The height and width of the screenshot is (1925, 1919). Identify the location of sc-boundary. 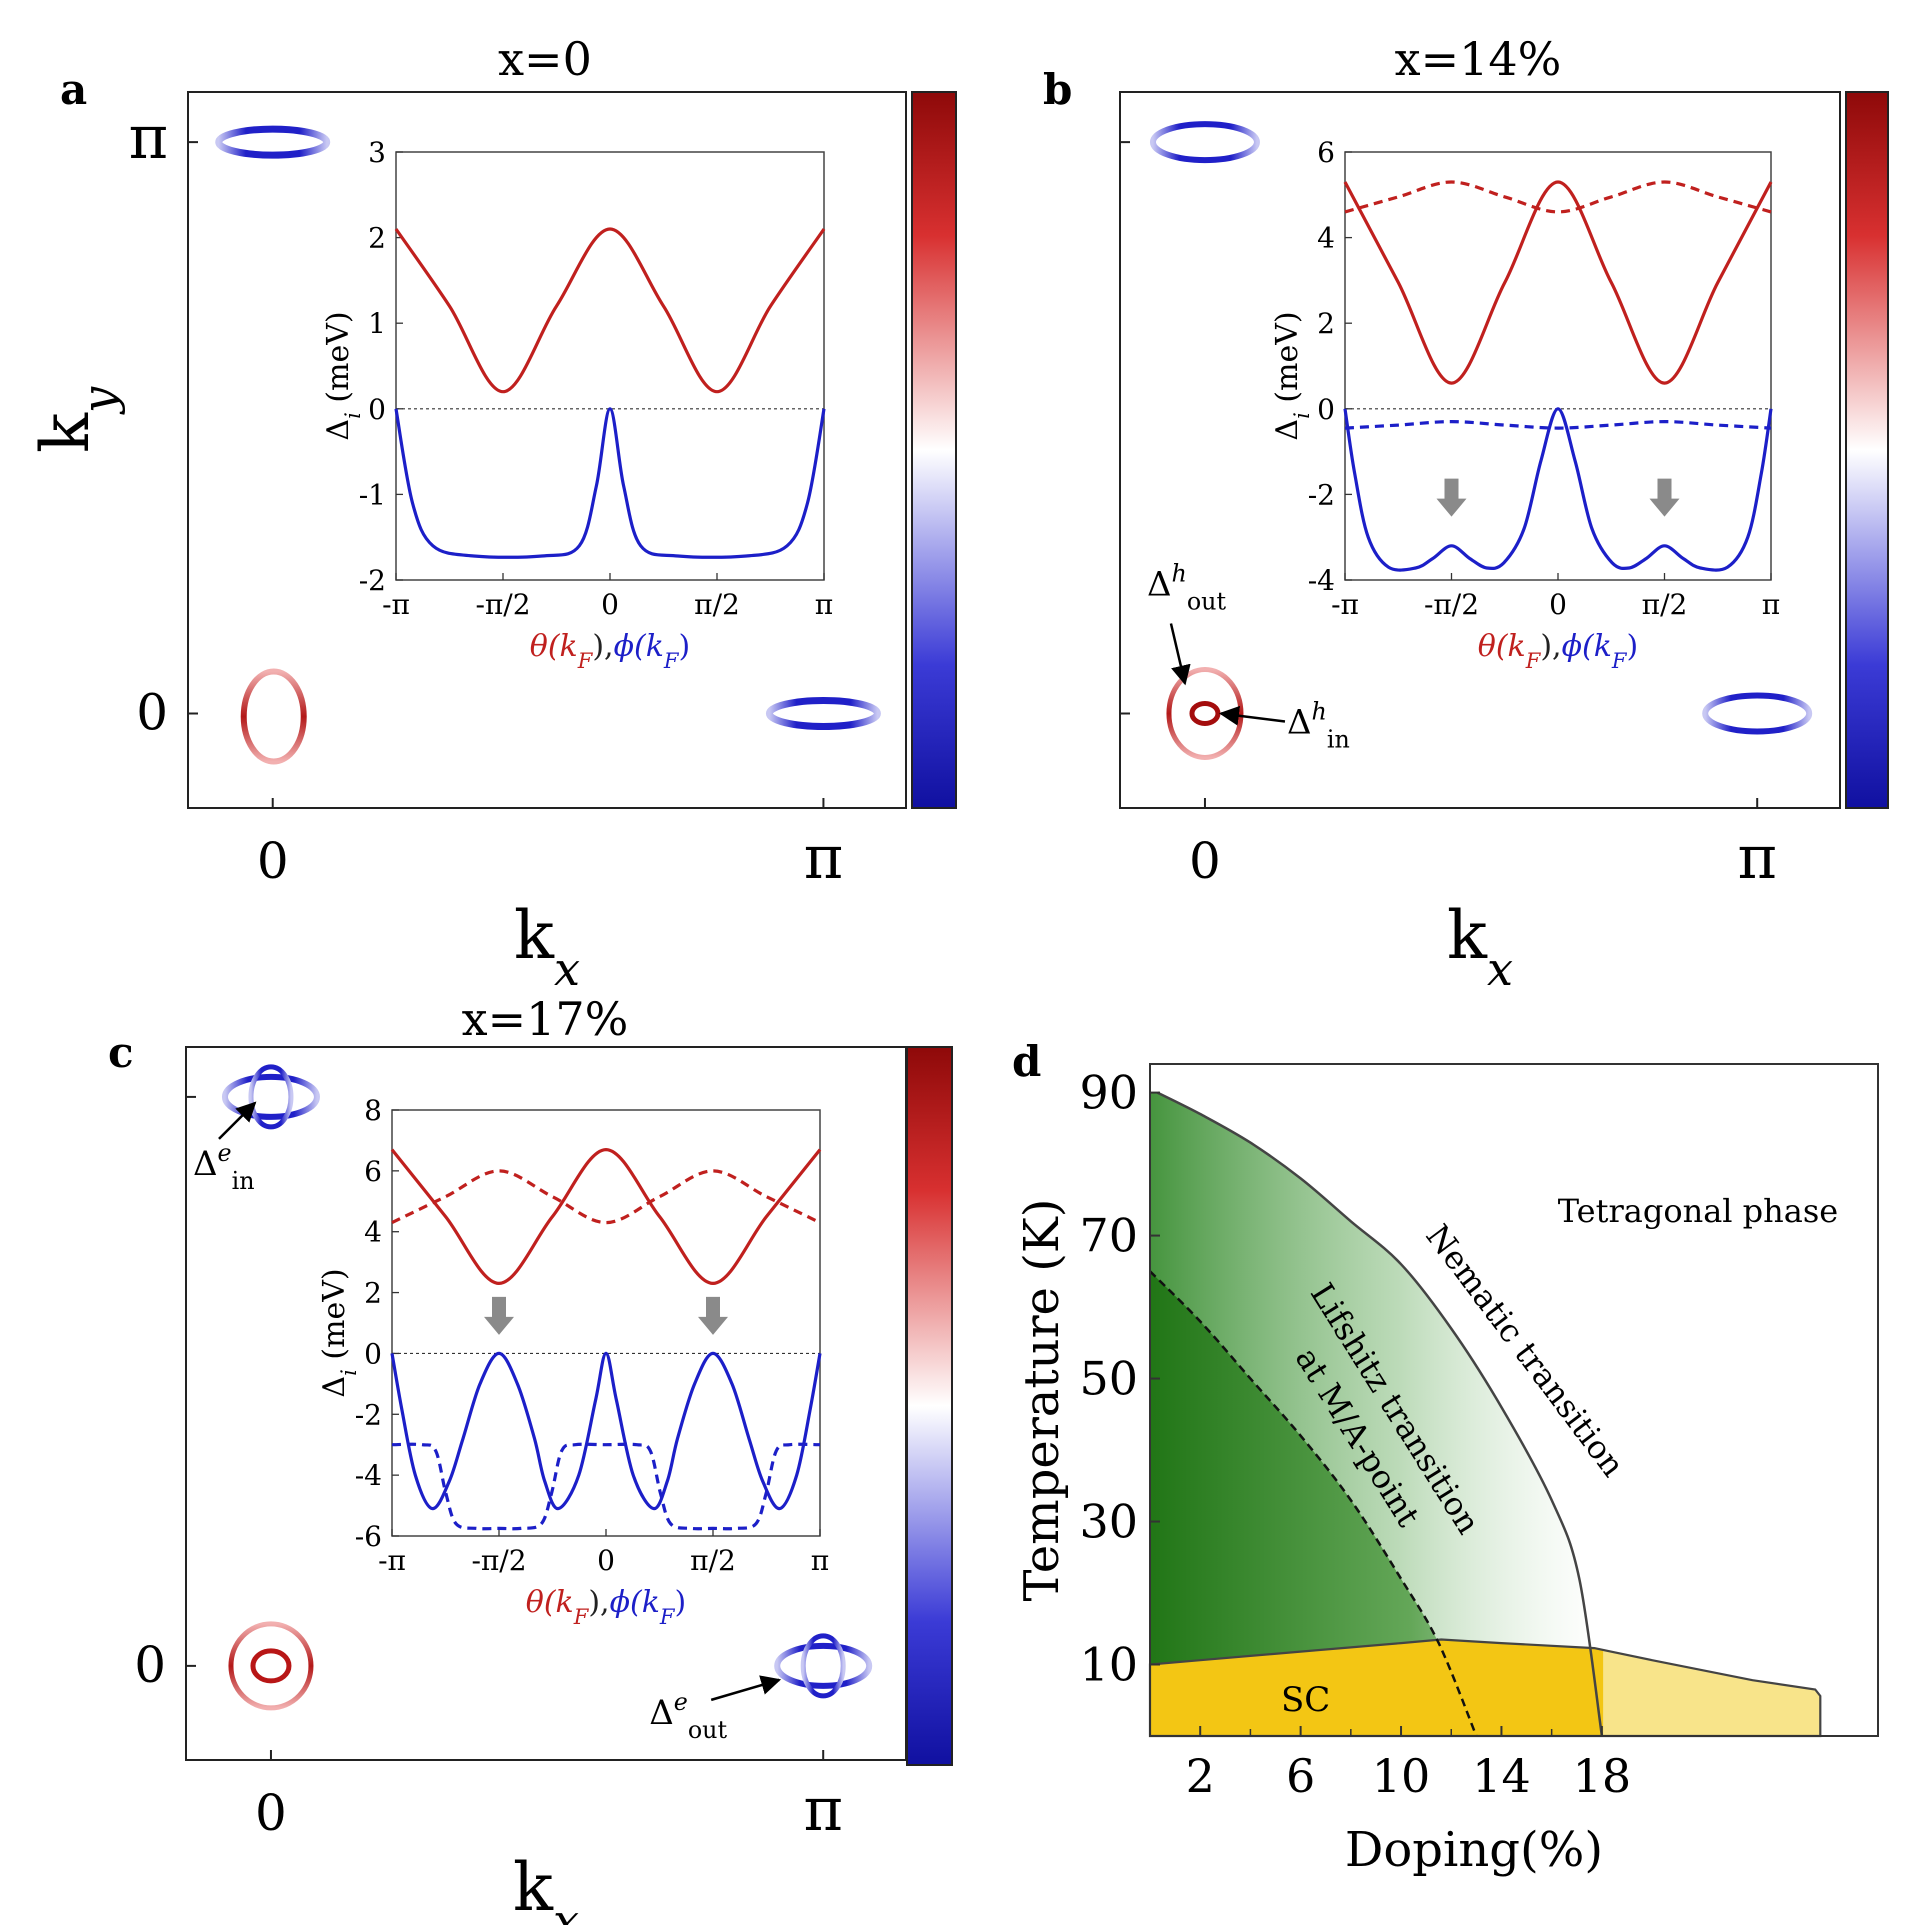
(1485, 1688).